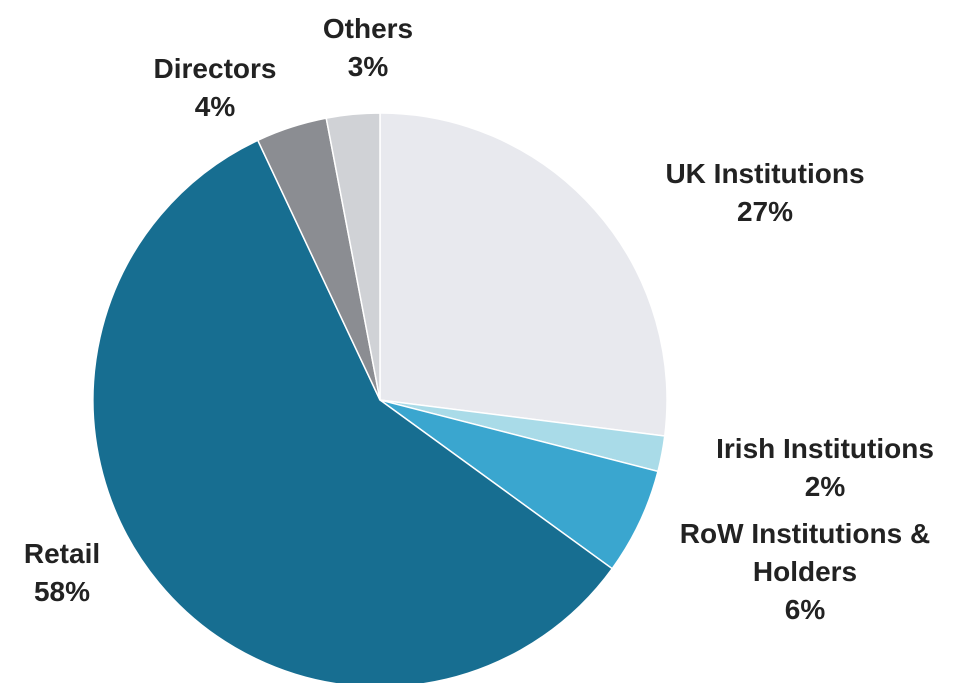  What do you see at coordinates (805, 609) in the screenshot?
I see `value-label: 6%` at bounding box center [805, 609].